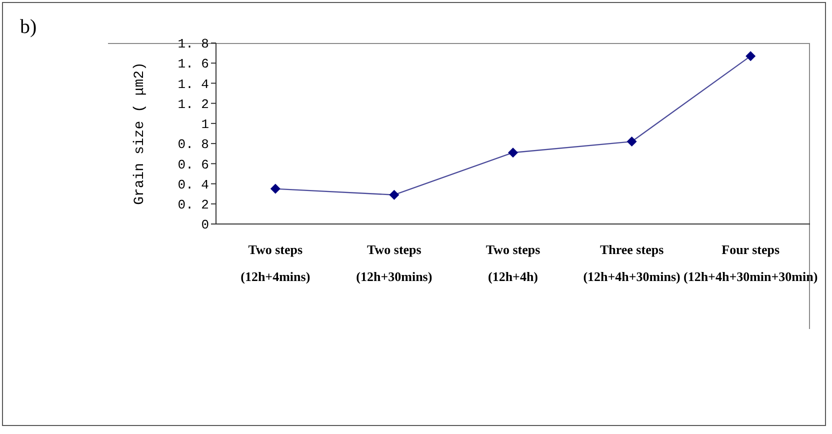  I want to click on y-tick-label: 1, so click(205, 124).